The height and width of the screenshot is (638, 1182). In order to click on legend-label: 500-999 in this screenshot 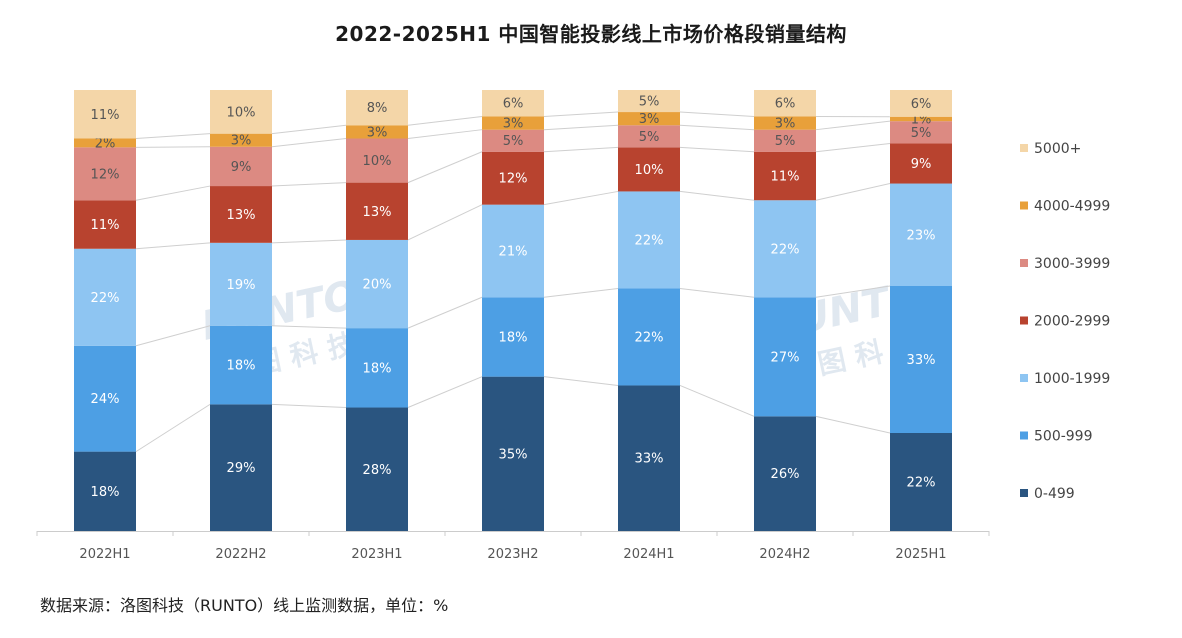, I will do `click(1063, 437)`.